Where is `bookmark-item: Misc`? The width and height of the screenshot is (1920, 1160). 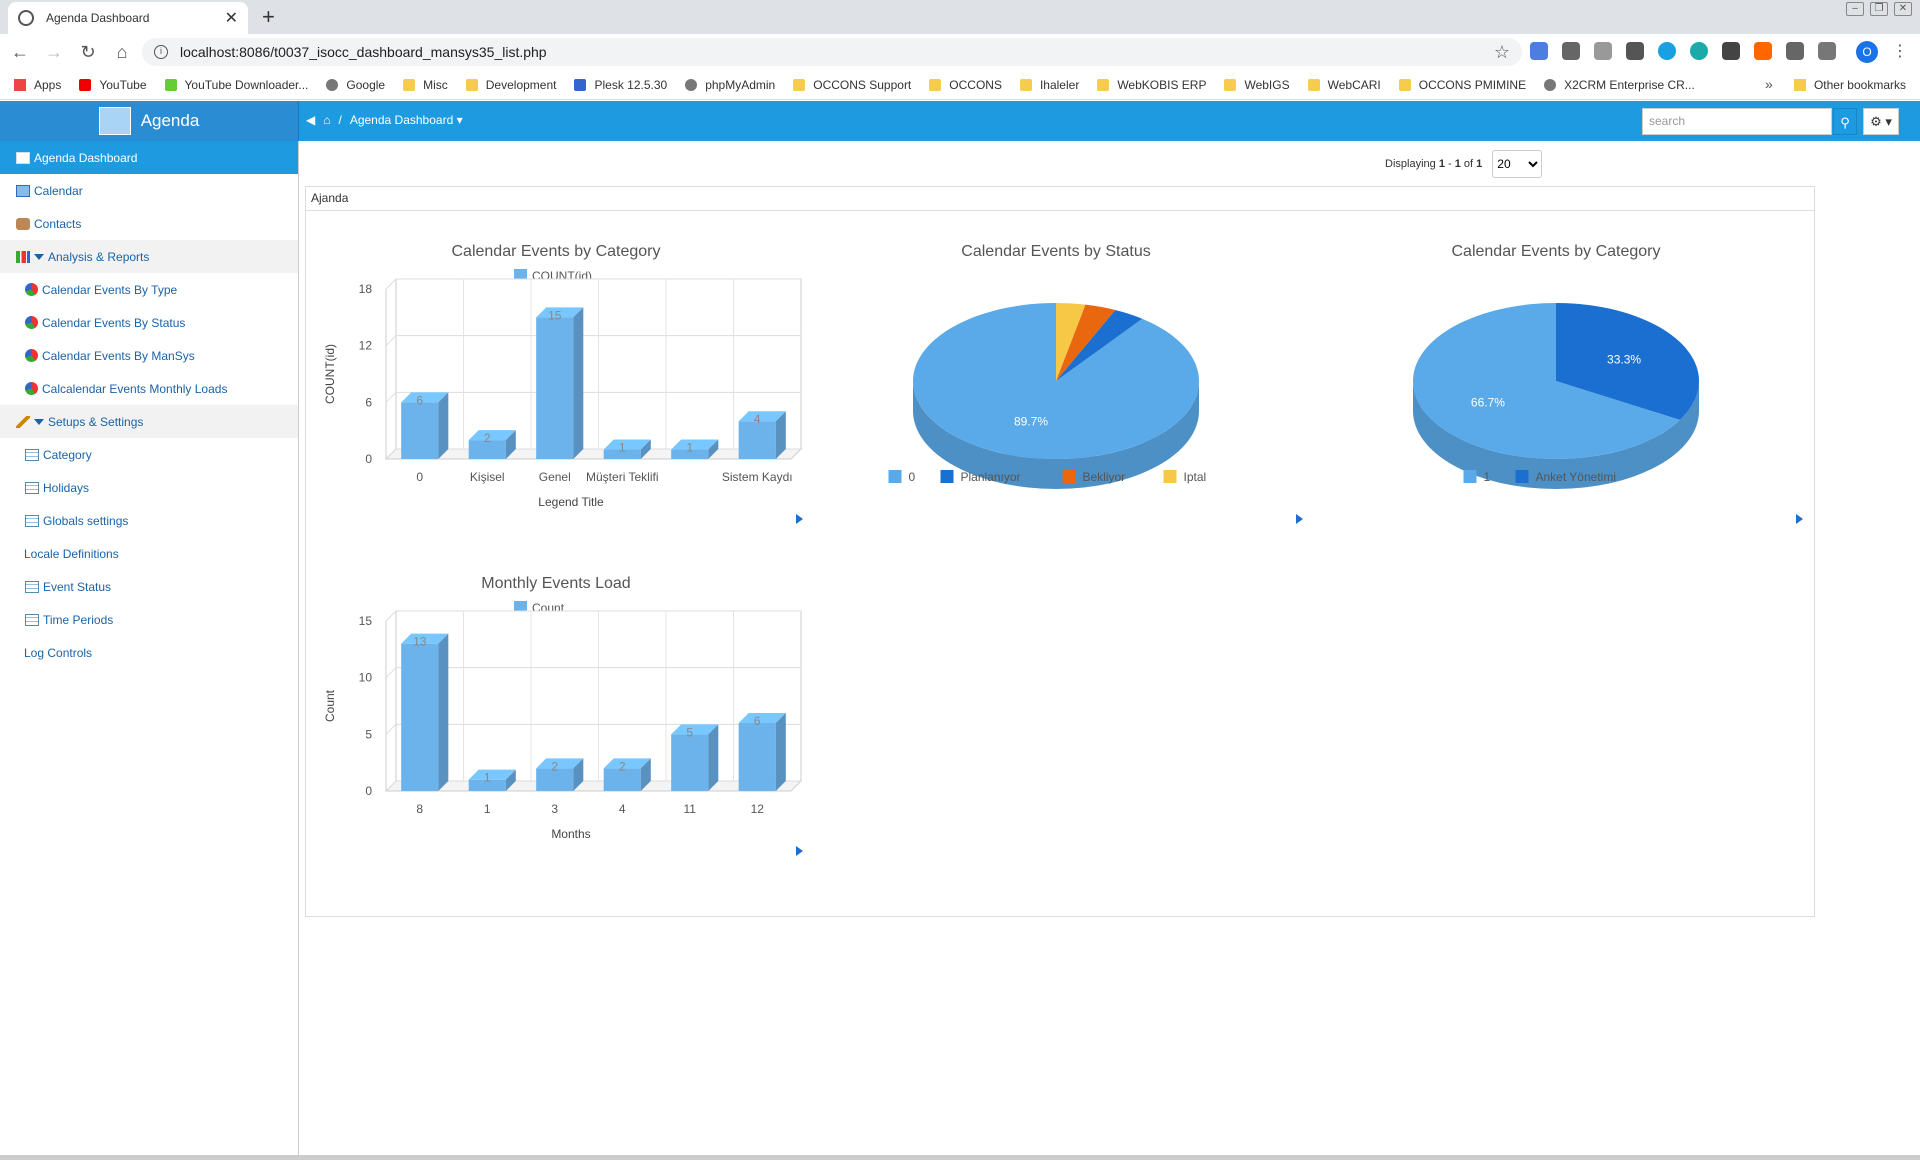 bookmark-item: Misc is located at coordinates (425, 85).